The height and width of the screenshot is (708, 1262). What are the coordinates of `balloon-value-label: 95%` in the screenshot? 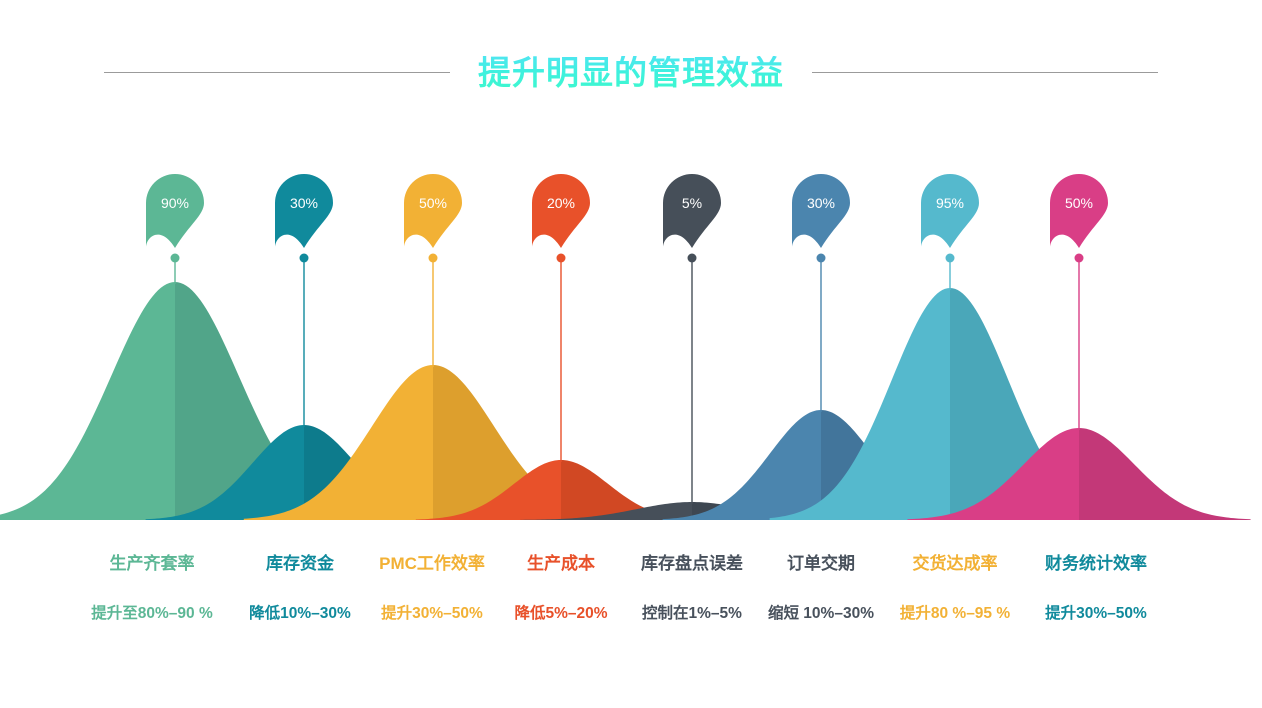 It's located at (950, 203).